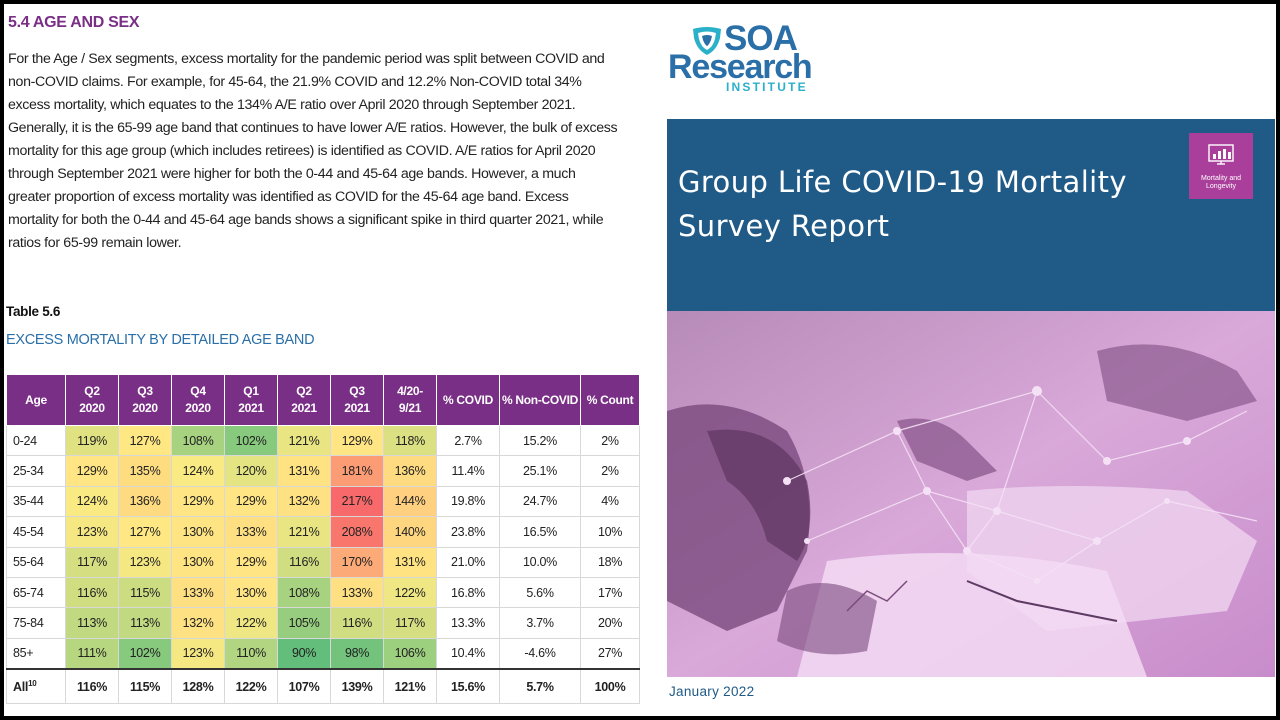 The height and width of the screenshot is (720, 1280). I want to click on table-cell: 16.5%, so click(540, 532).